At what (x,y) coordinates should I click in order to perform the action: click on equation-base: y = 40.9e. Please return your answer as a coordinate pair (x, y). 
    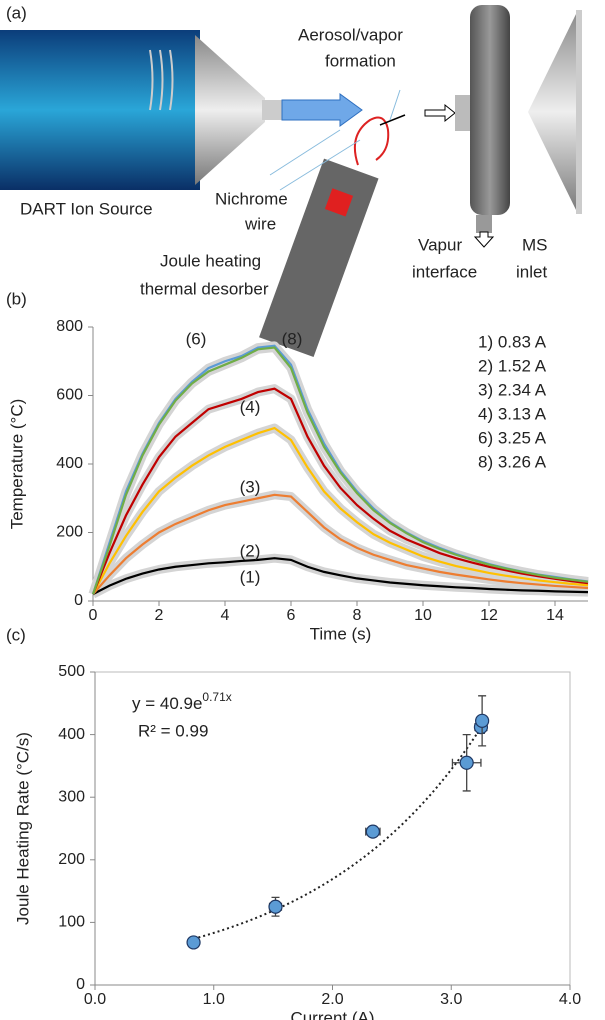
    Looking at the image, I should click on (167, 703).